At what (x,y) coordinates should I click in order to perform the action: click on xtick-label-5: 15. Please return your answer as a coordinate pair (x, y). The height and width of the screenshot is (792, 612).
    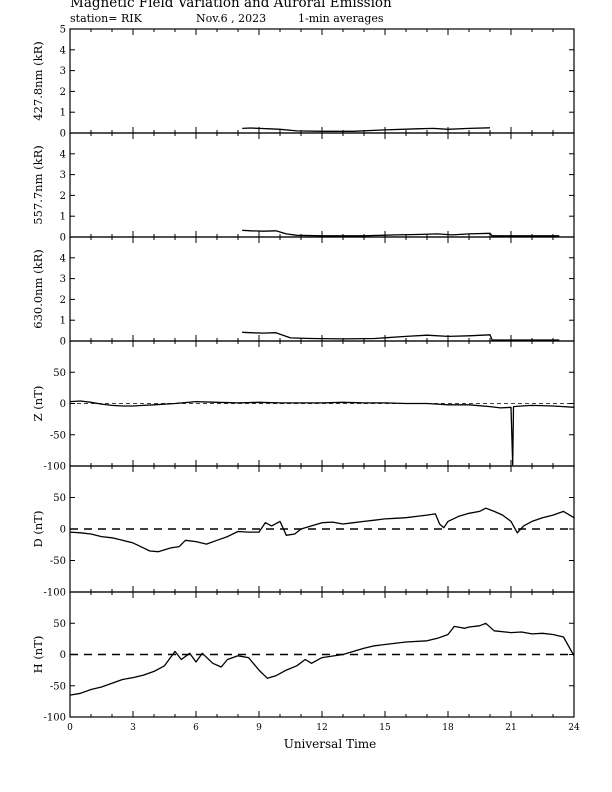
    Looking at the image, I should click on (385, 728).